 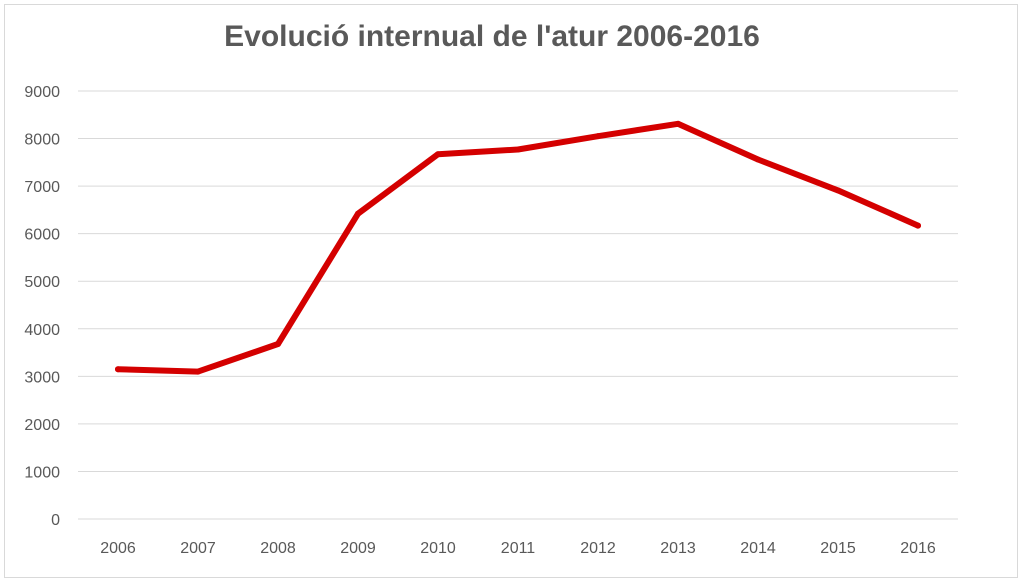 I want to click on x-tick-label: 2010, so click(x=438, y=548).